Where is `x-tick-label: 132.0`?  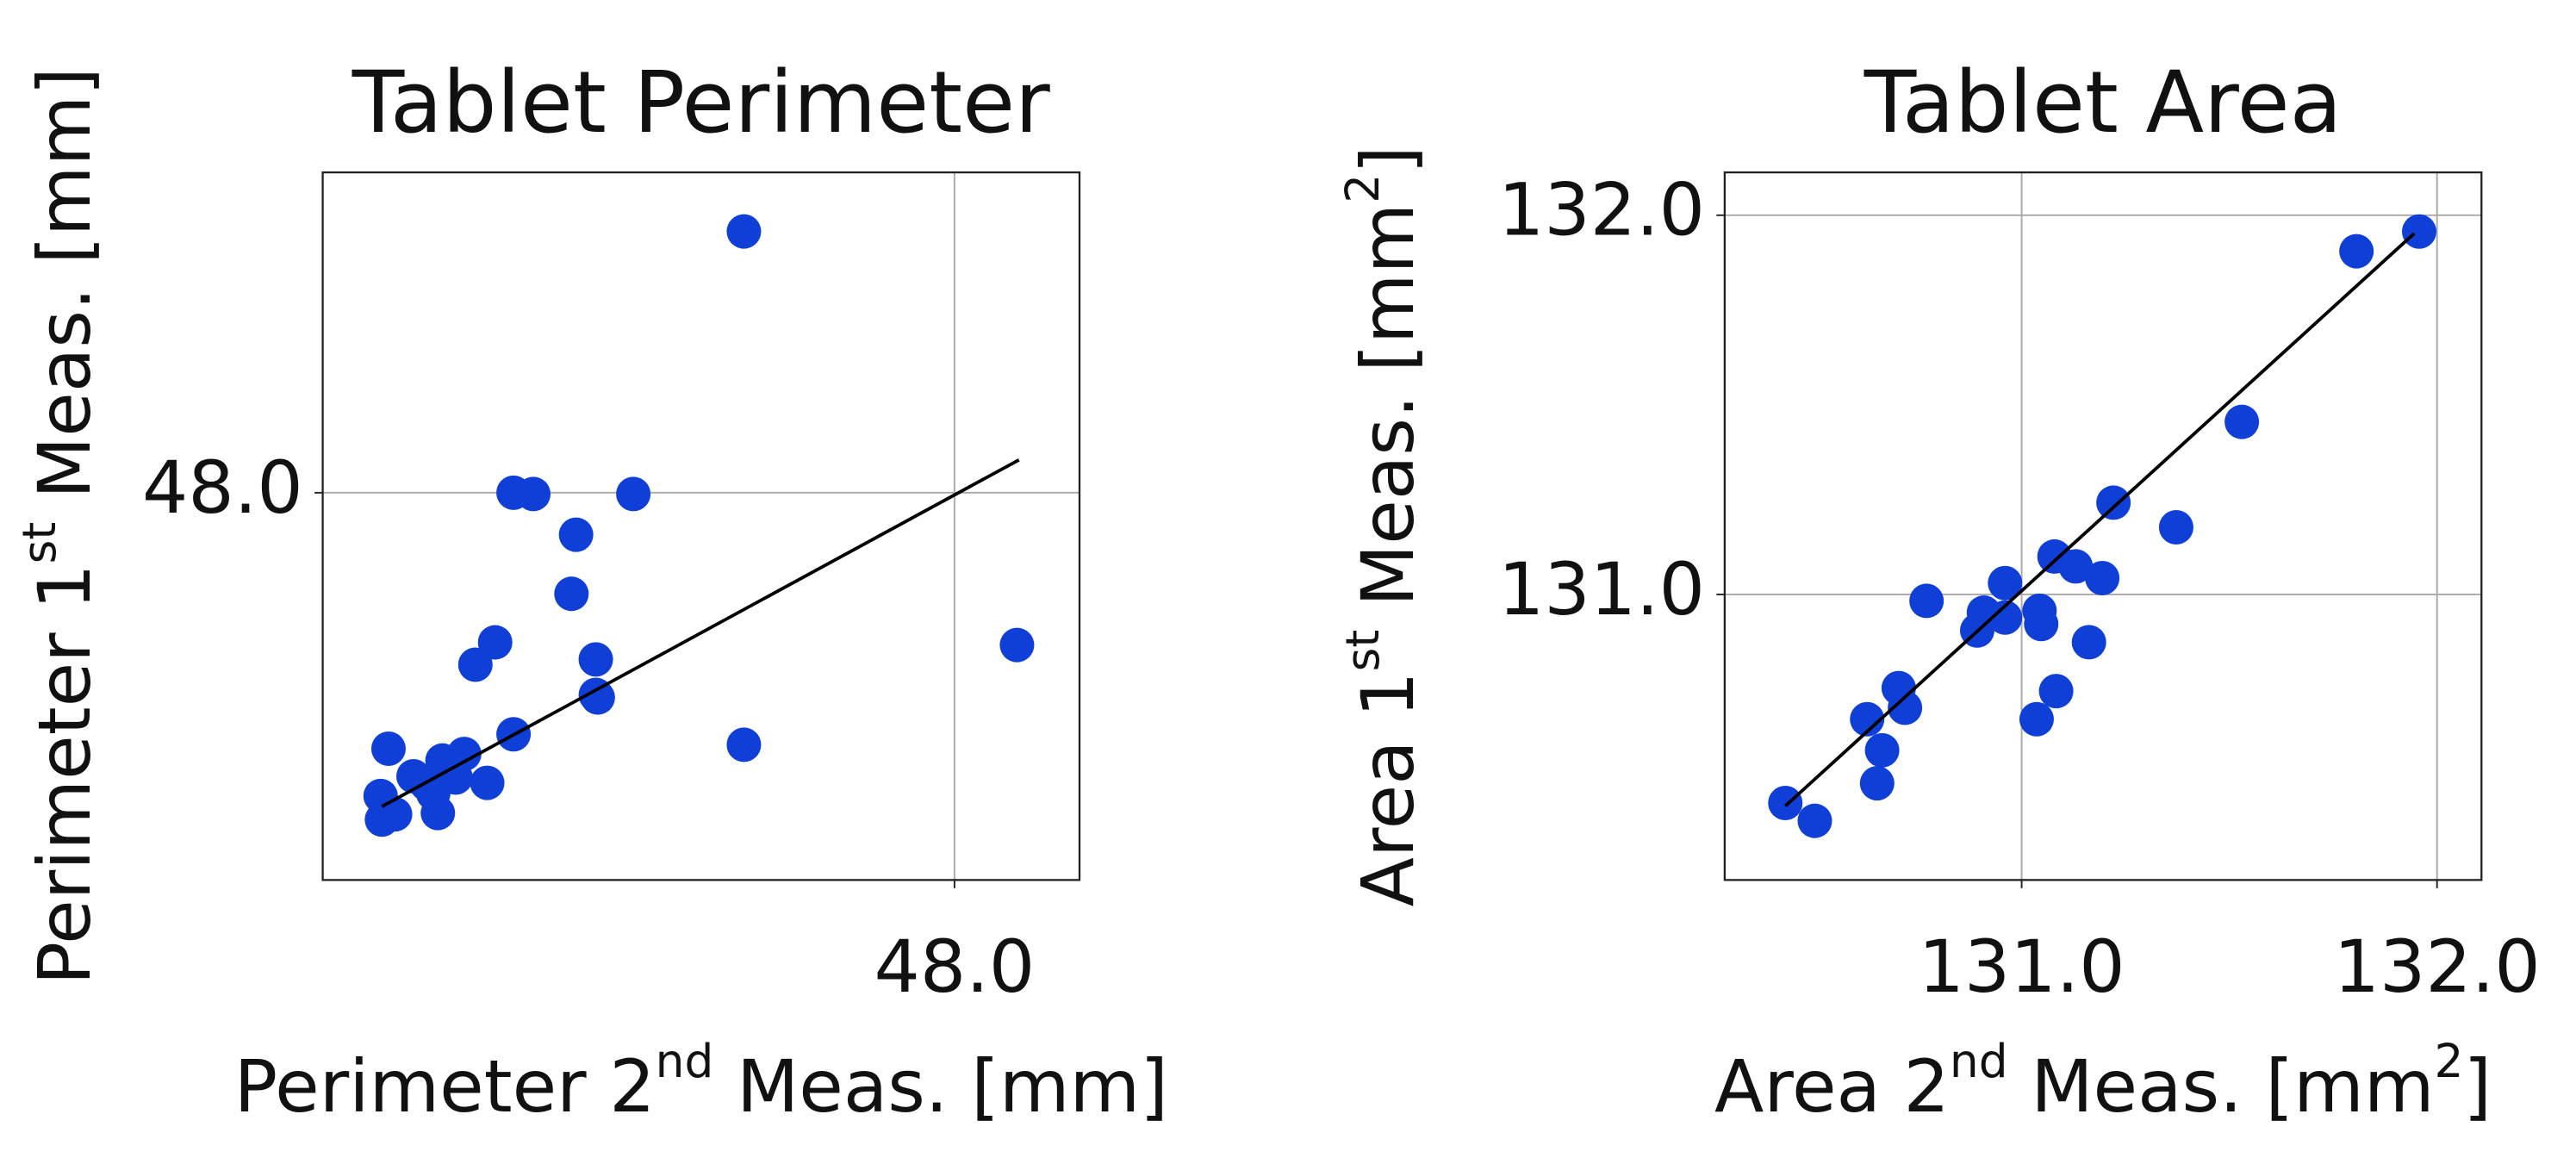 x-tick-label: 132.0 is located at coordinates (2438, 967).